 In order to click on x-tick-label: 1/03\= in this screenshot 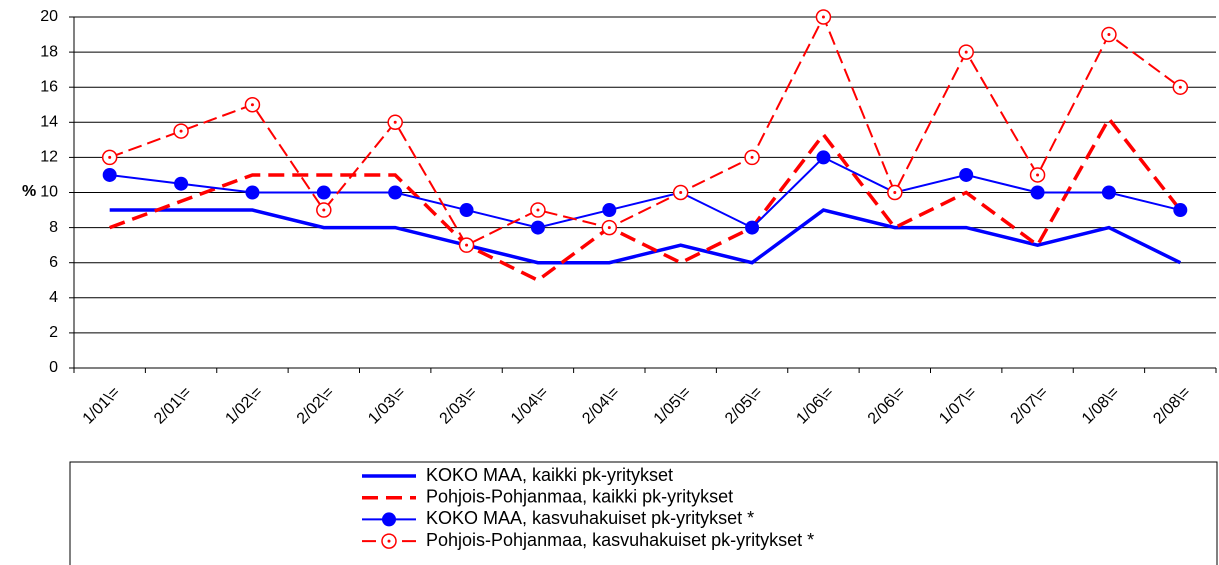, I will do `click(387, 406)`.